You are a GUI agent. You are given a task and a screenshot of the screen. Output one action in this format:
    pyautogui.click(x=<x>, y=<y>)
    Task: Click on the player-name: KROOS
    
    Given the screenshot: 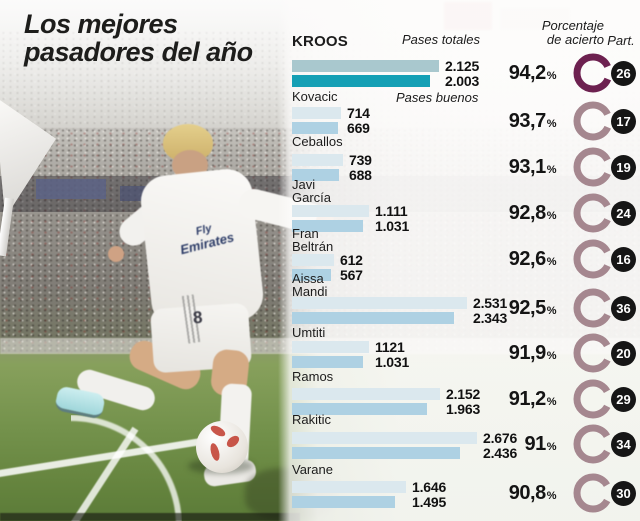 What is the action you would take?
    pyautogui.click(x=320, y=41)
    